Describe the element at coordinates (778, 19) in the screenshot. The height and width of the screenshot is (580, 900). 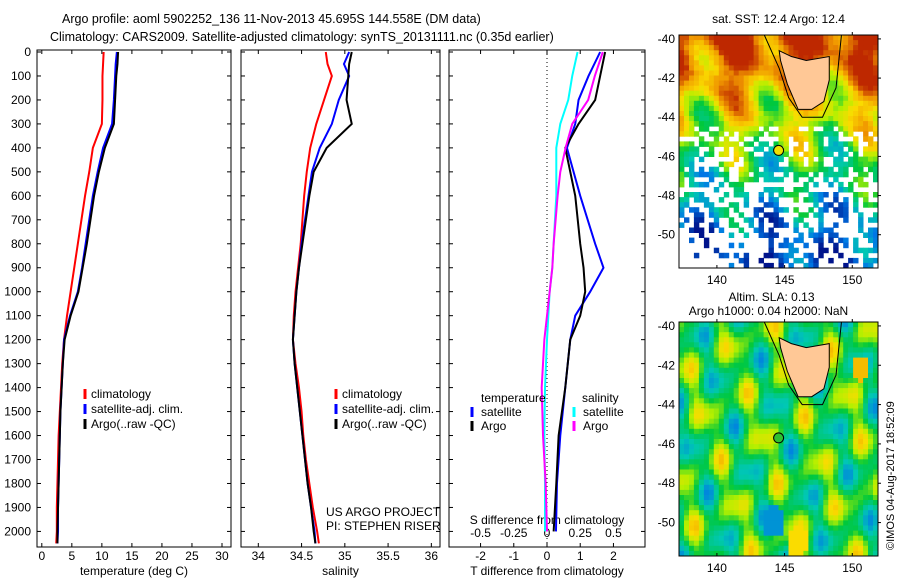
I see `map-title: sat. SST: 12.4 Argo: 12.4` at that location.